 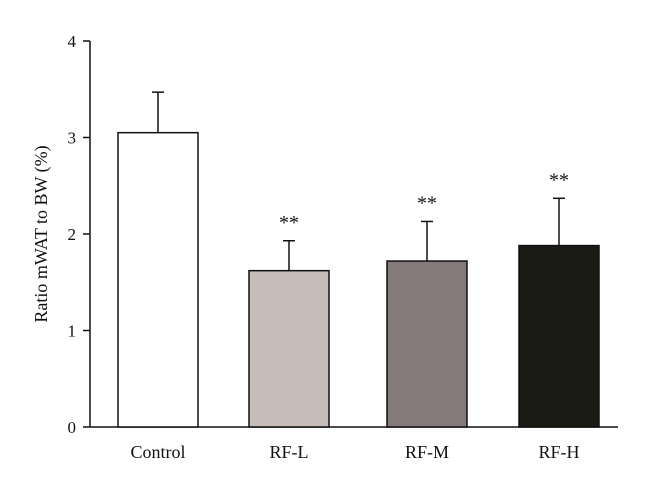 I want to click on significance-labels: ** ** **, so click(x=424, y=201).